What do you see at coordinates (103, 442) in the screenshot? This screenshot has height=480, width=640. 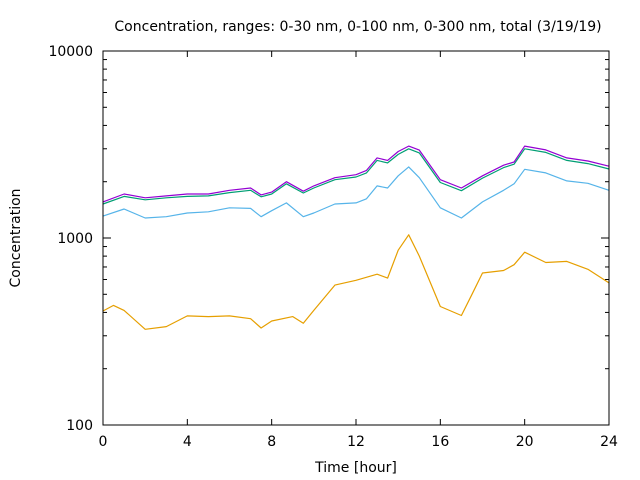 I see `x-tick-label: 0` at bounding box center [103, 442].